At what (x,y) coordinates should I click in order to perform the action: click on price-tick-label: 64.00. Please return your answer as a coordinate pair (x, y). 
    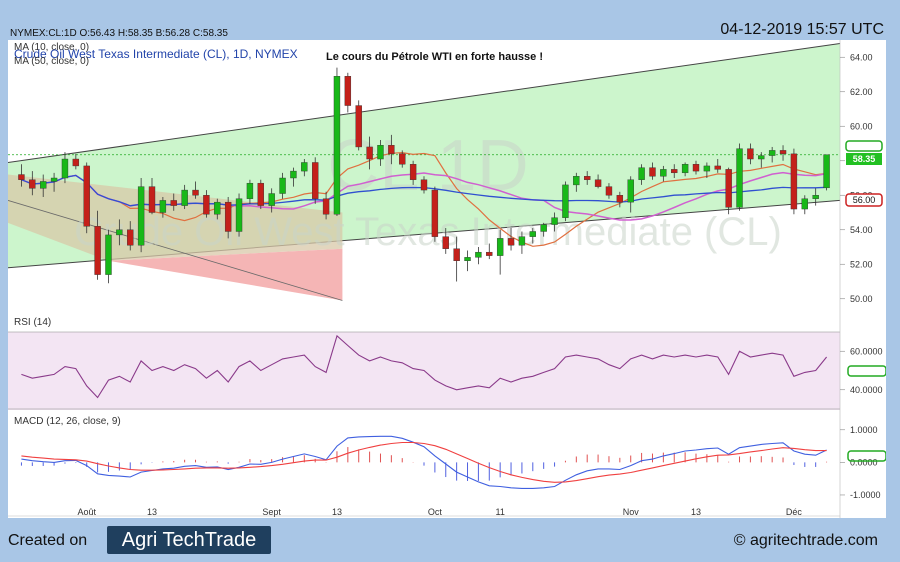
    Looking at the image, I should click on (861, 57).